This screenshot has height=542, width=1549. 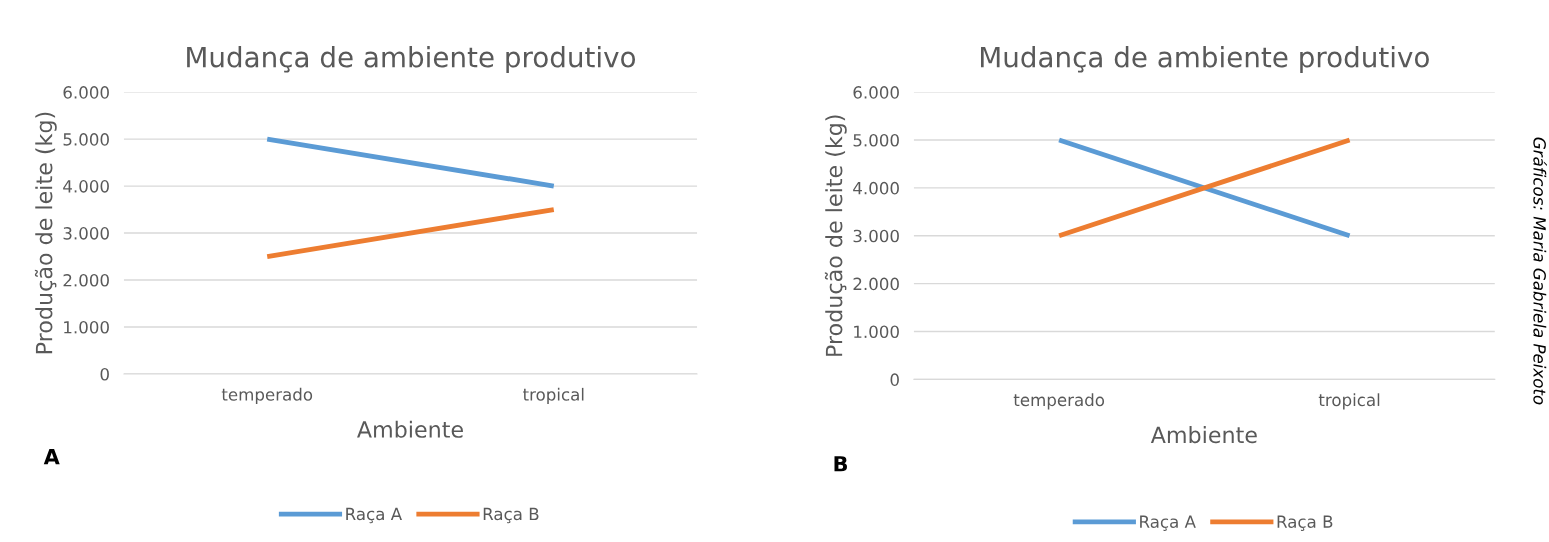 I want to click on text: Gráficos: Maria Gabriela Peixoto, so click(x=1540, y=271).